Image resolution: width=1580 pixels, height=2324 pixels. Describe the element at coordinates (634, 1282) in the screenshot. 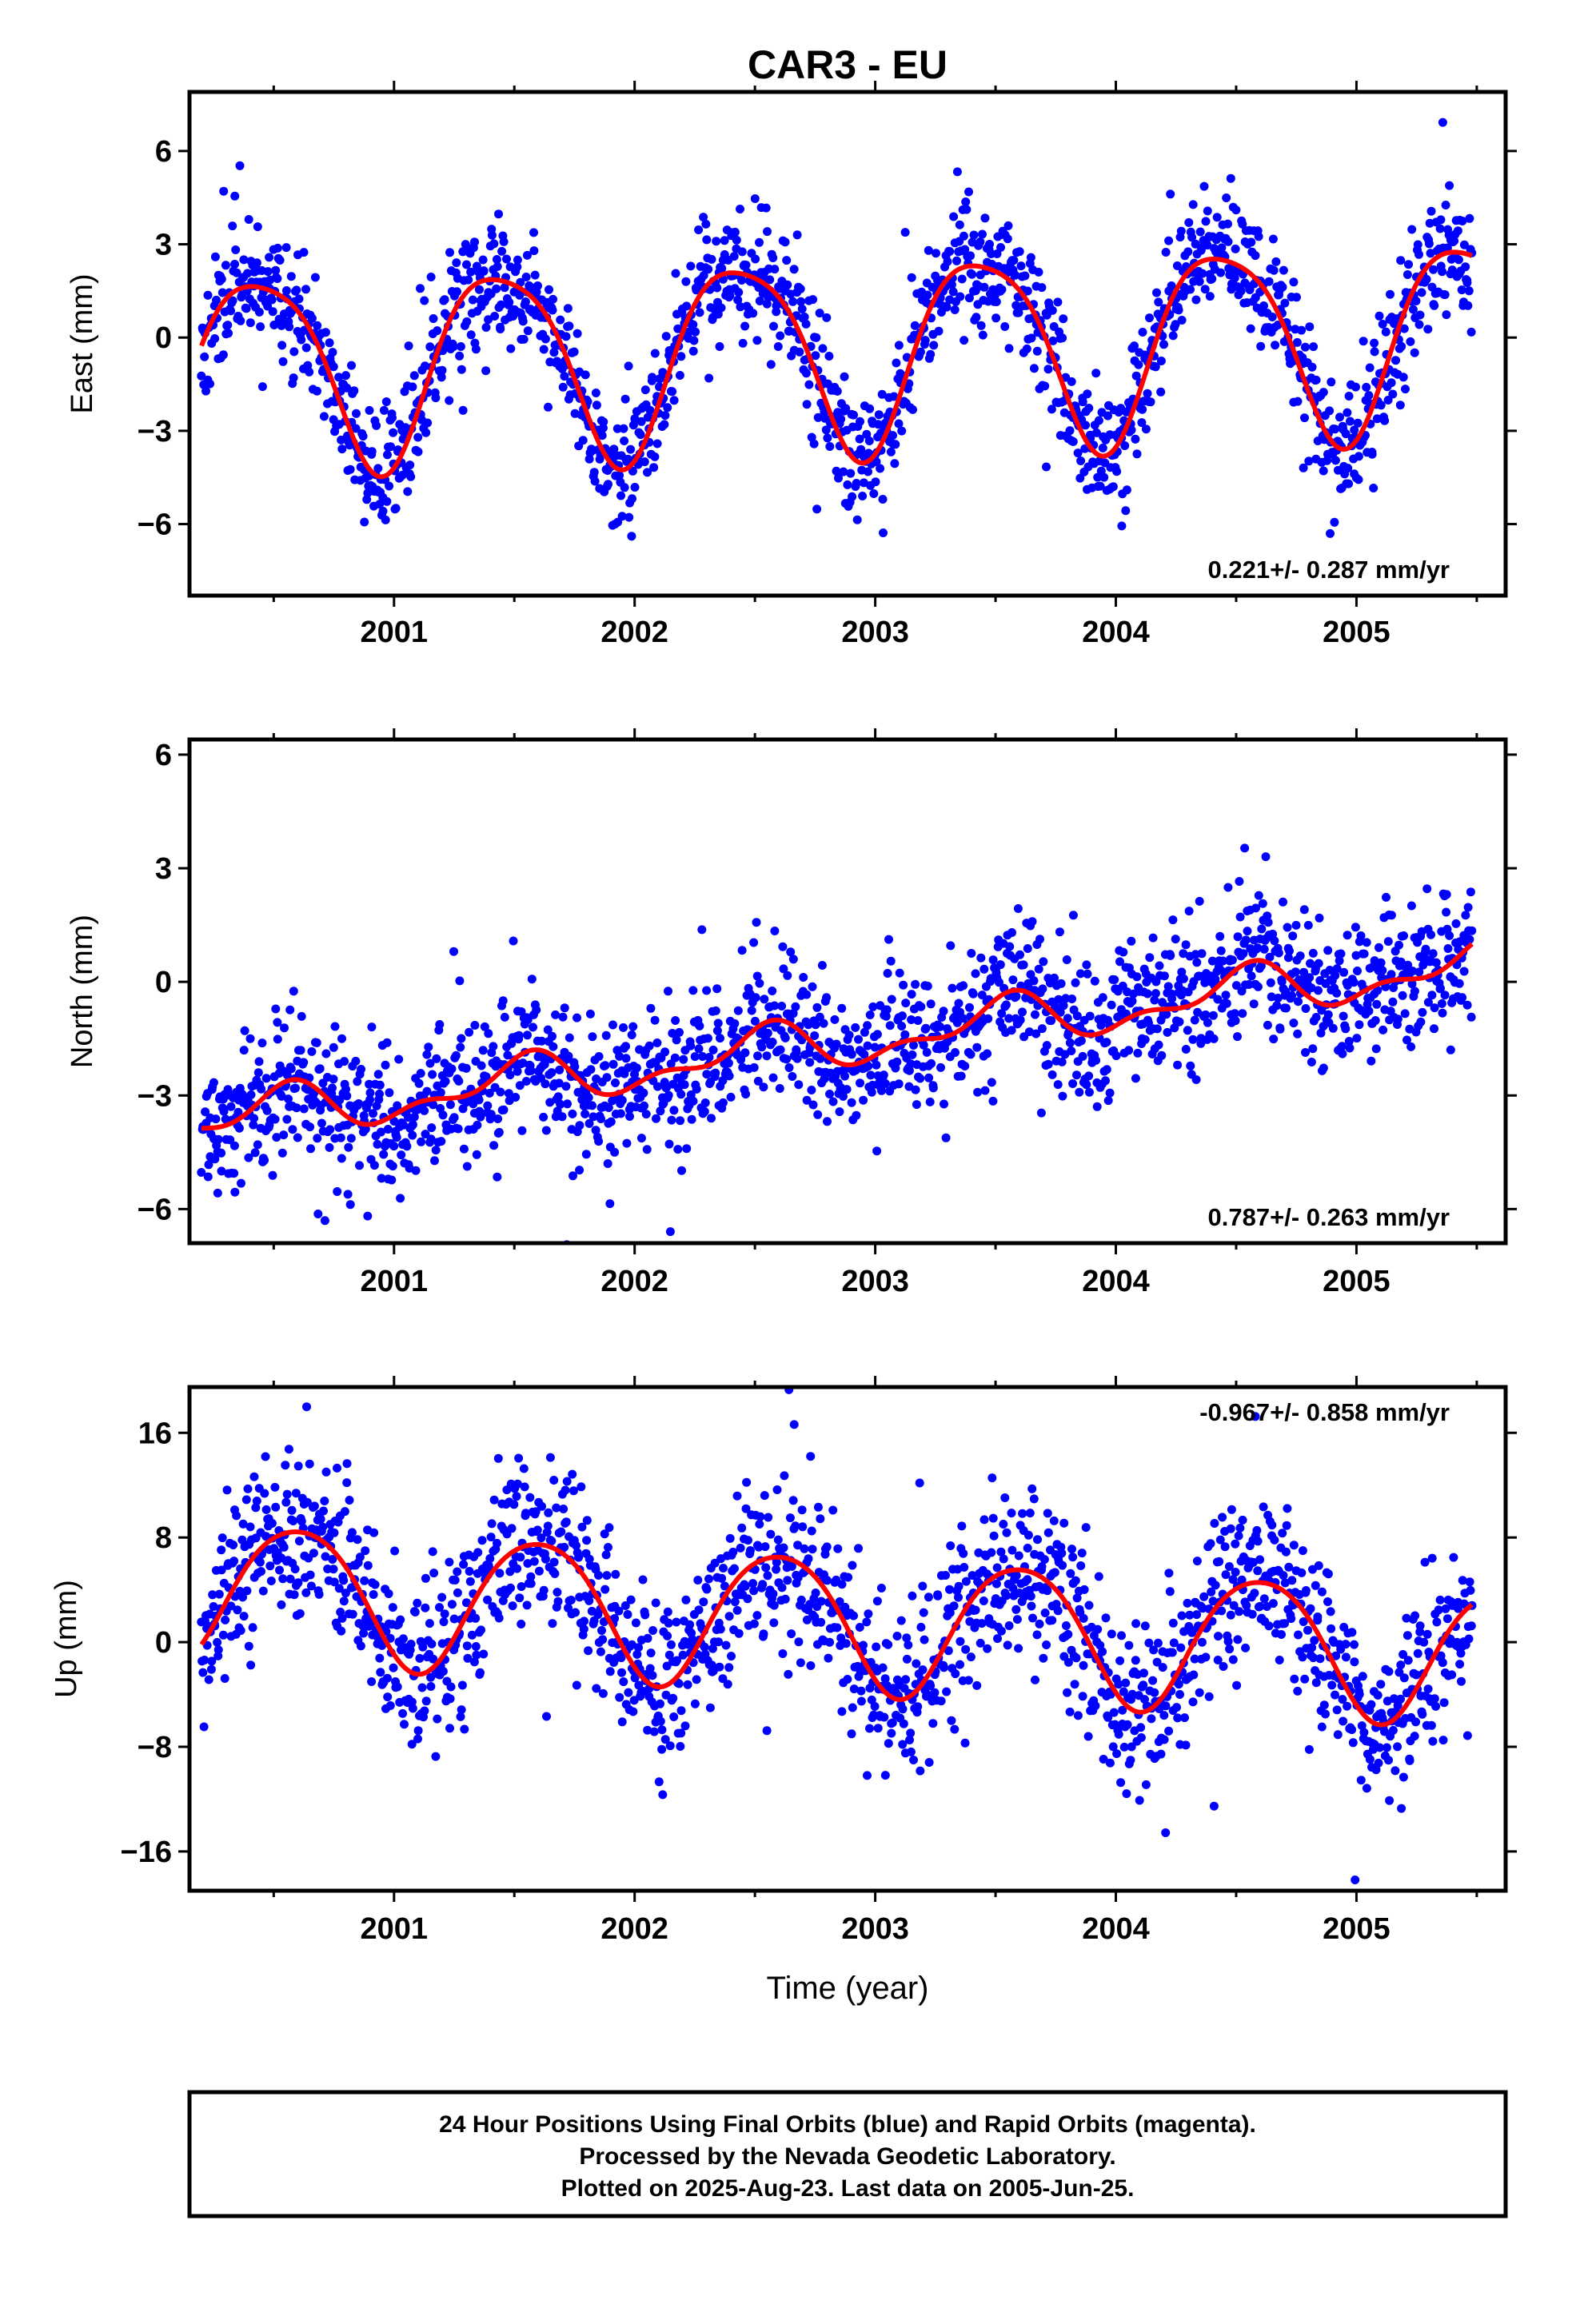

I see `north-xtick-label: 2002` at that location.